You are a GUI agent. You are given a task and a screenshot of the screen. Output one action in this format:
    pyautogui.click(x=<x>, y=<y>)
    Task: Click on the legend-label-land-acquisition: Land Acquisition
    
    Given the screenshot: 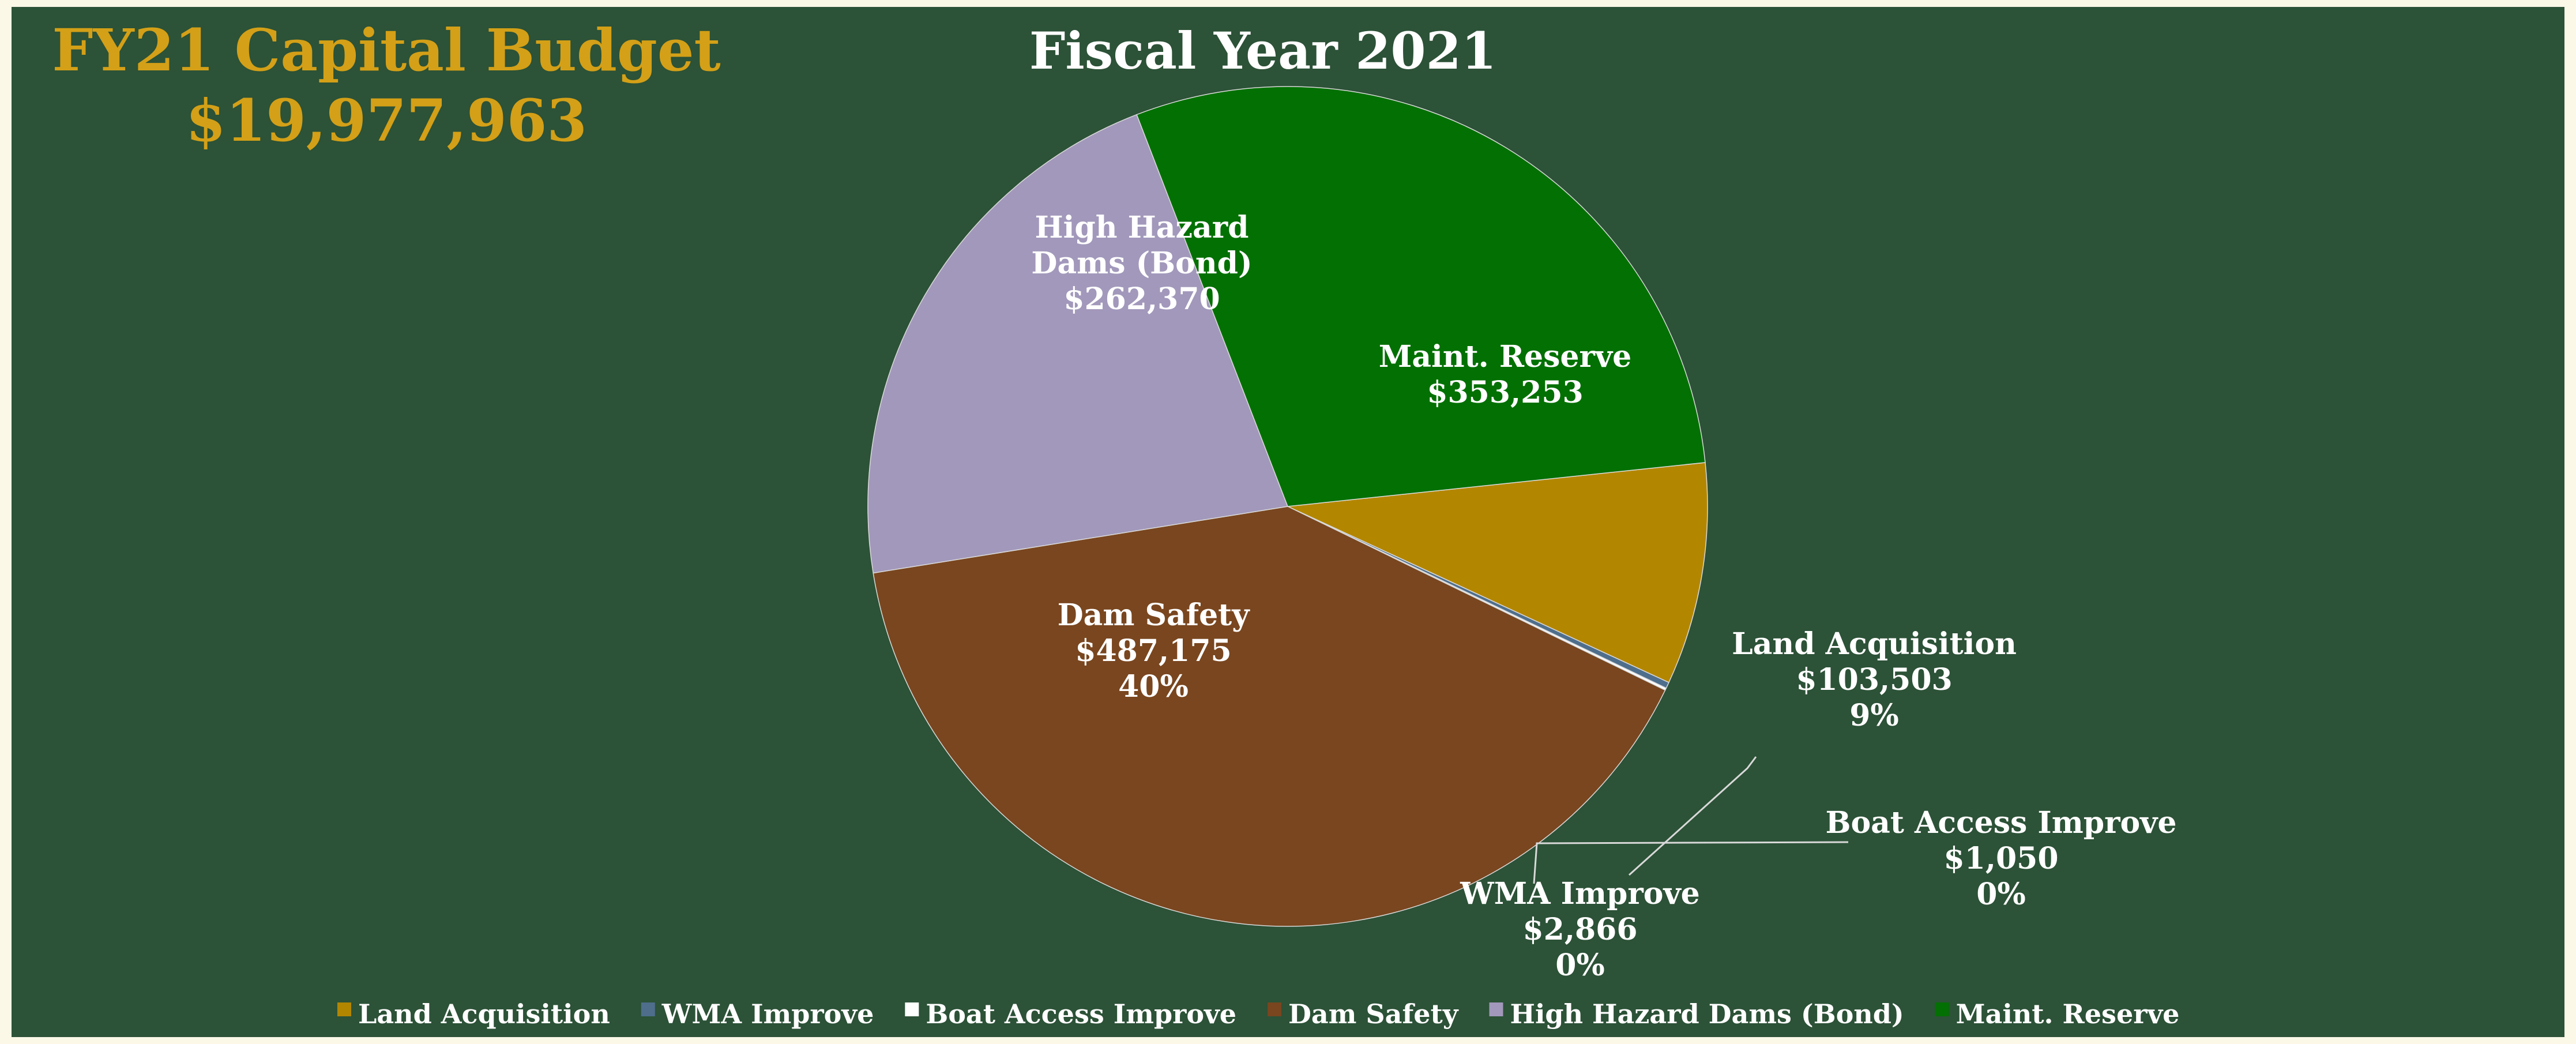 What is the action you would take?
    pyautogui.click(x=484, y=1014)
    